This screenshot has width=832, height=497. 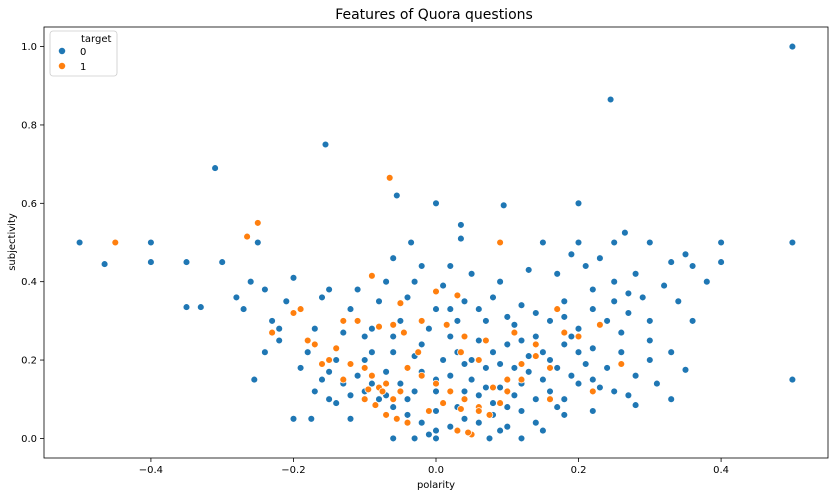 I want to click on legend-title: target, so click(x=96, y=39).